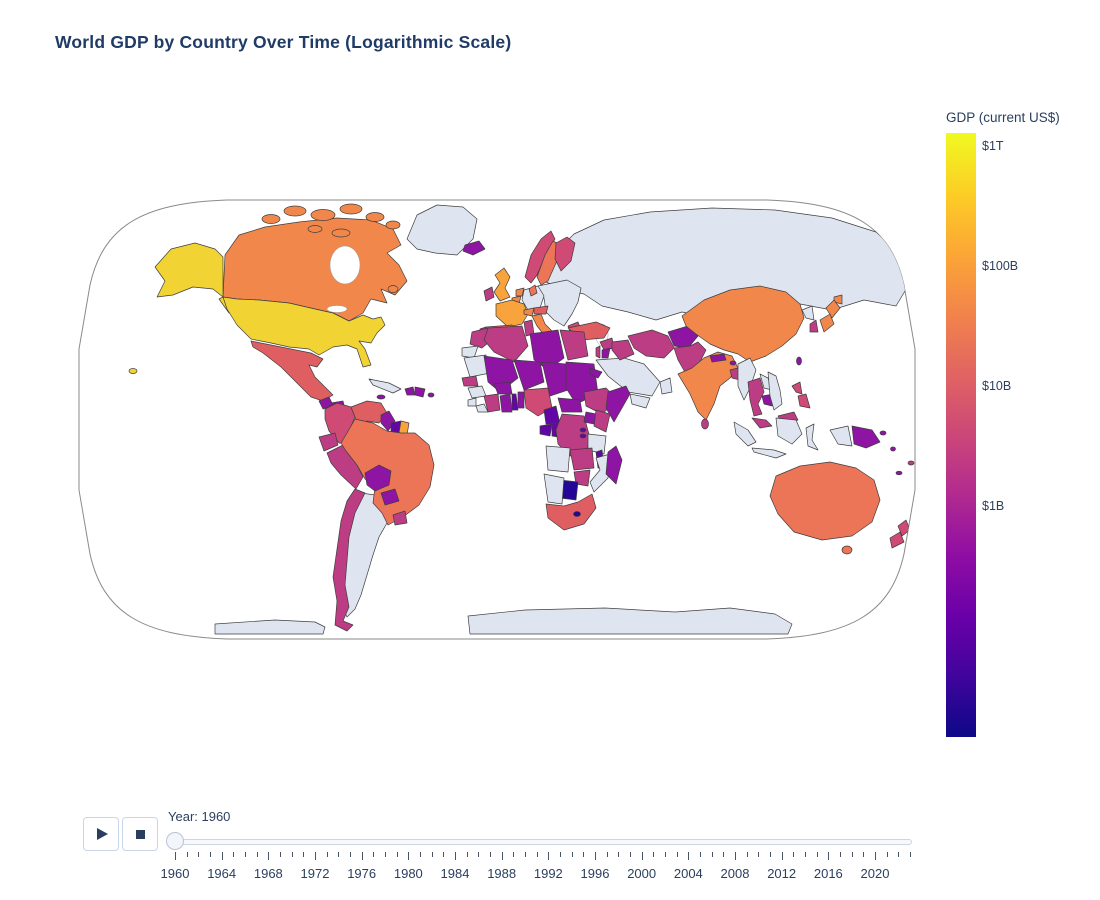  I want to click on country-ecuador, so click(328, 442).